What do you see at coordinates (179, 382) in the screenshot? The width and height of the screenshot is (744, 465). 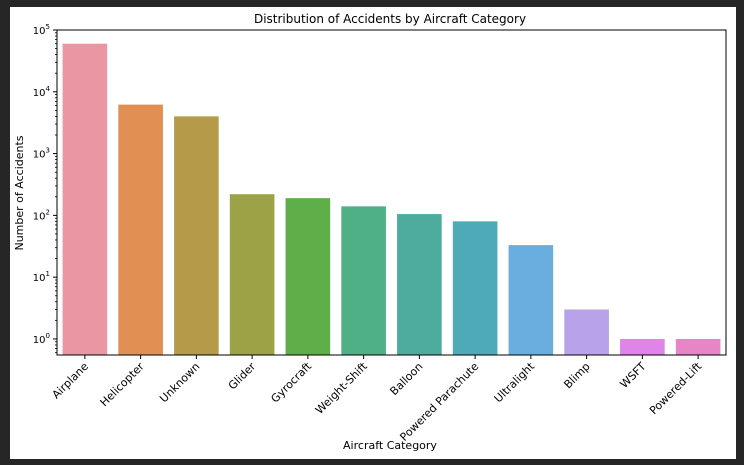 I see `x-tick-label: Unknown` at bounding box center [179, 382].